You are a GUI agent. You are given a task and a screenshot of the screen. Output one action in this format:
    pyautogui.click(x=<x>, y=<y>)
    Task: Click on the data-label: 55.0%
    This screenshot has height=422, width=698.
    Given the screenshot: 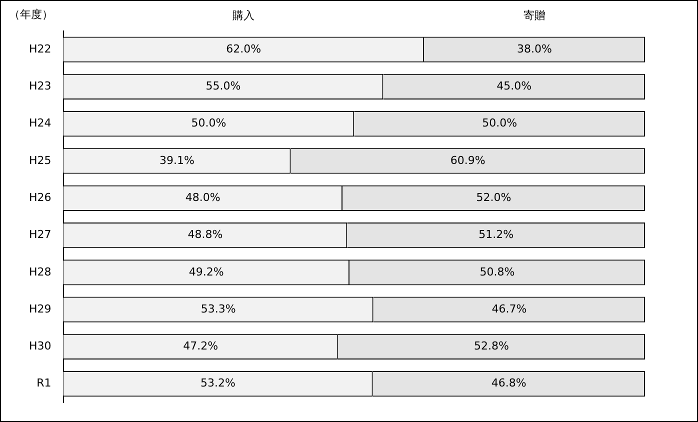 What is the action you would take?
    pyautogui.click(x=223, y=86)
    